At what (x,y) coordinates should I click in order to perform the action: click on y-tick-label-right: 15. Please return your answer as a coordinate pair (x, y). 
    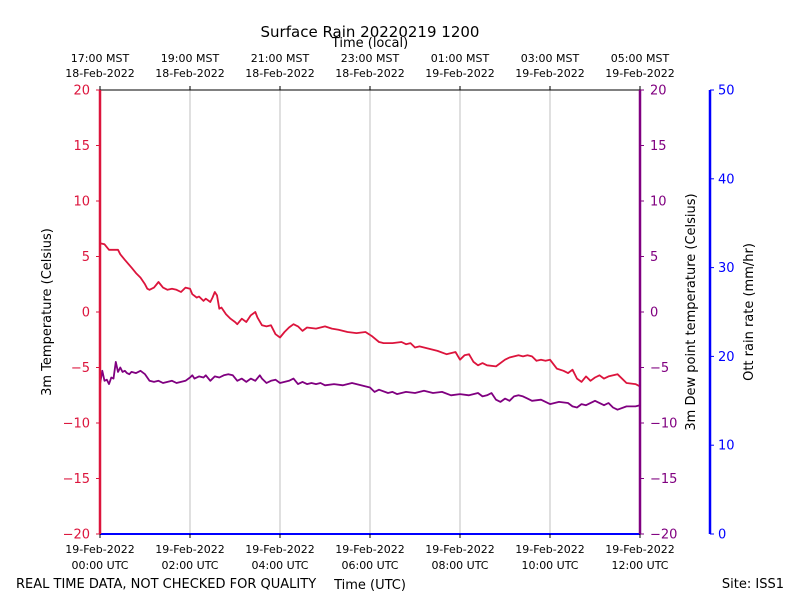
    Looking at the image, I should click on (658, 146).